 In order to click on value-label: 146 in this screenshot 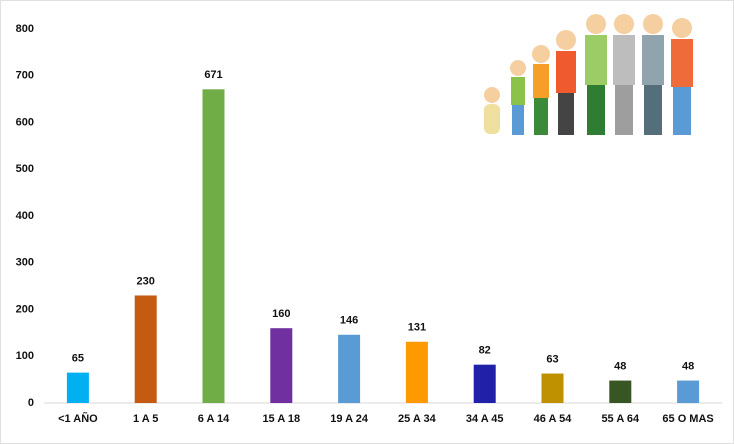, I will do `click(349, 321)`.